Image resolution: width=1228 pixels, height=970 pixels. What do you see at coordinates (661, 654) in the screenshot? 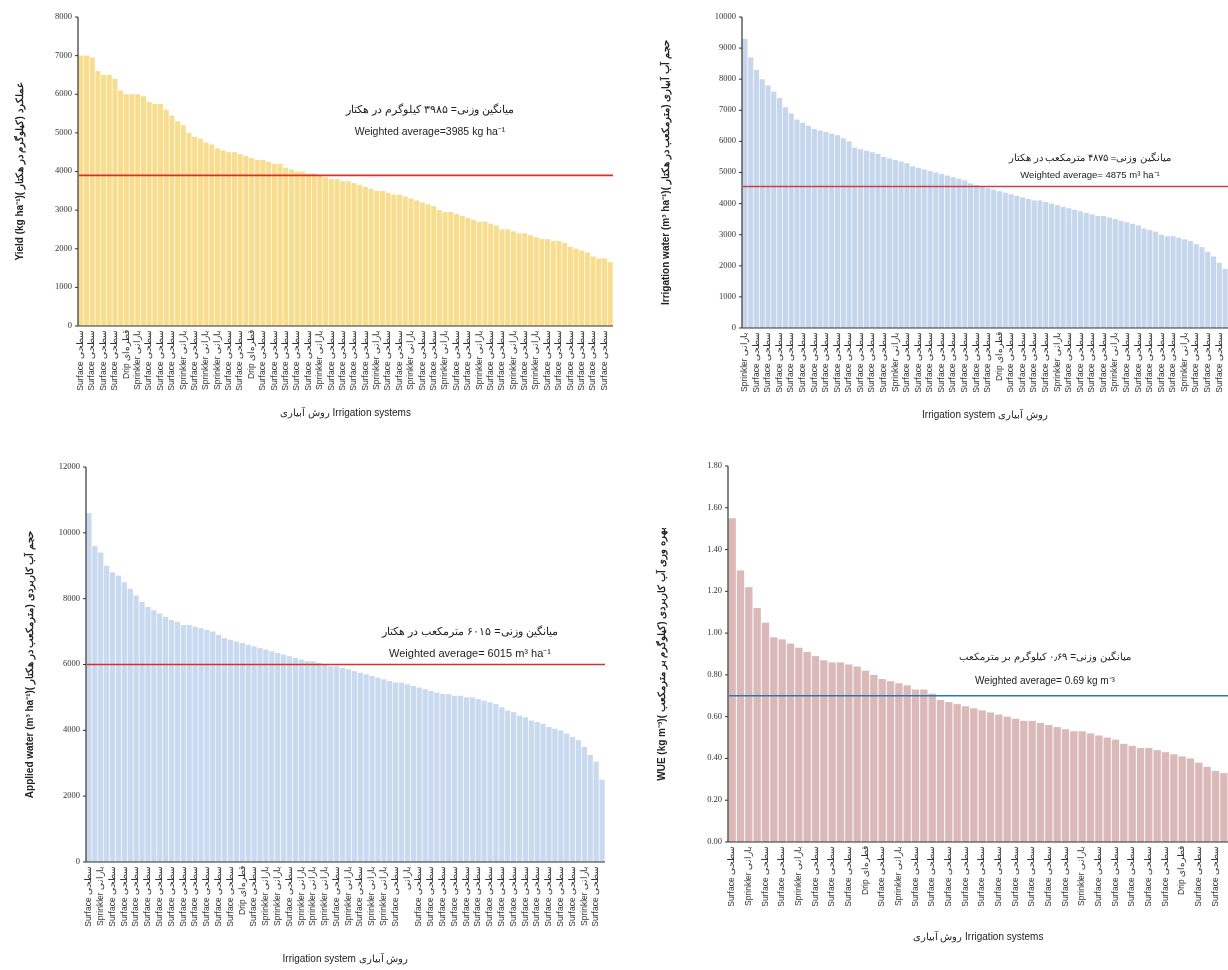
I see `y-axis-title: WUE (kg m⁻³)( بهره وری آب کاربردی (کیلوگرم بر مترمکعب` at bounding box center [661, 654].